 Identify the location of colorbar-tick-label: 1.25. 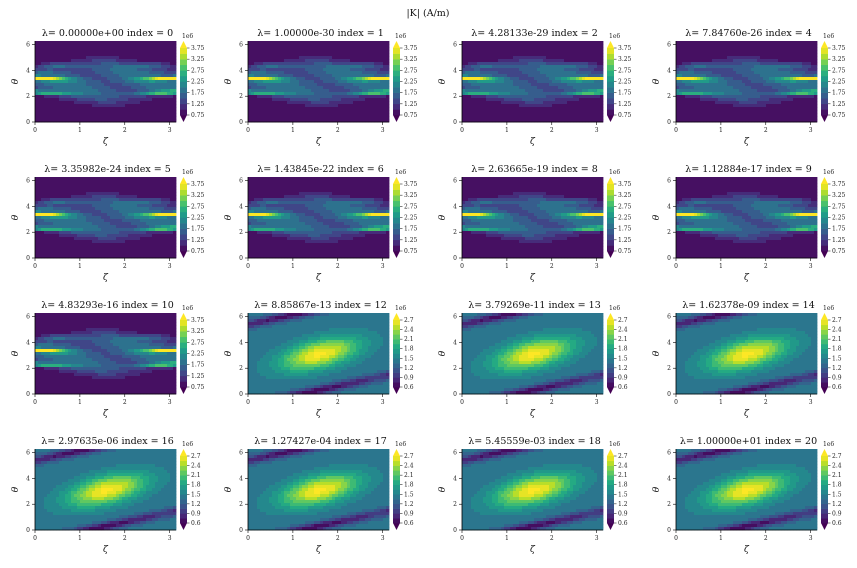
(198, 104).